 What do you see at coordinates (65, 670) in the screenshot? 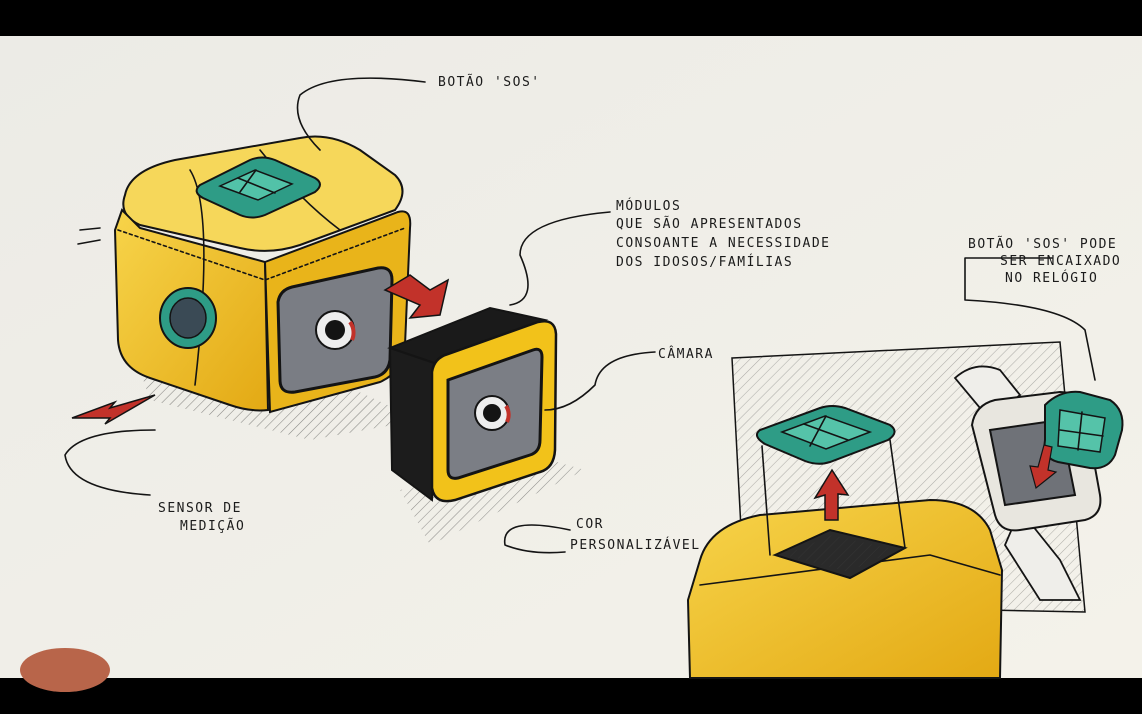
I see `finger` at bounding box center [65, 670].